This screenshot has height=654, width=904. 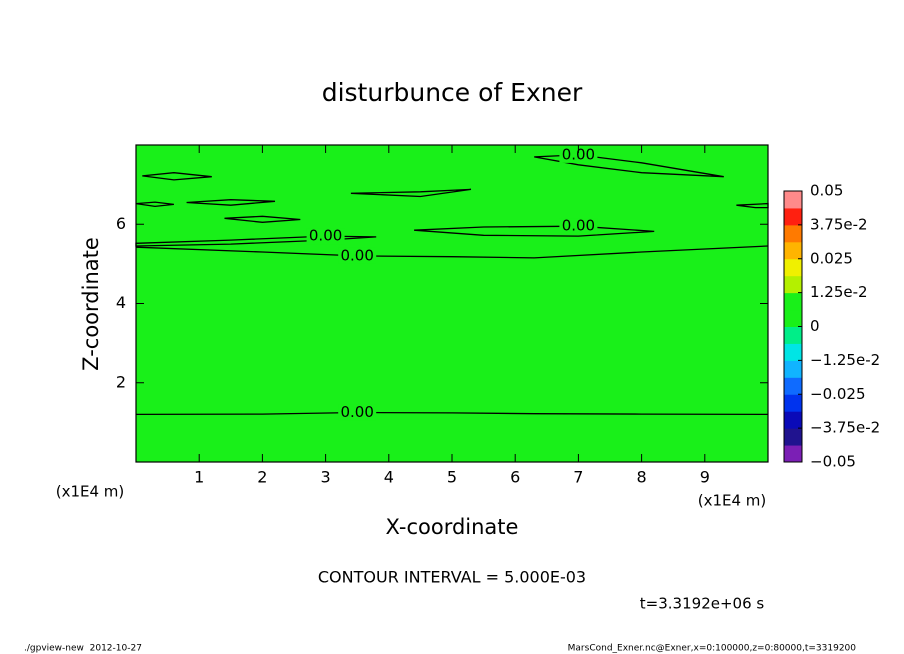 What do you see at coordinates (121, 381) in the screenshot?
I see `y-tick-label: 2` at bounding box center [121, 381].